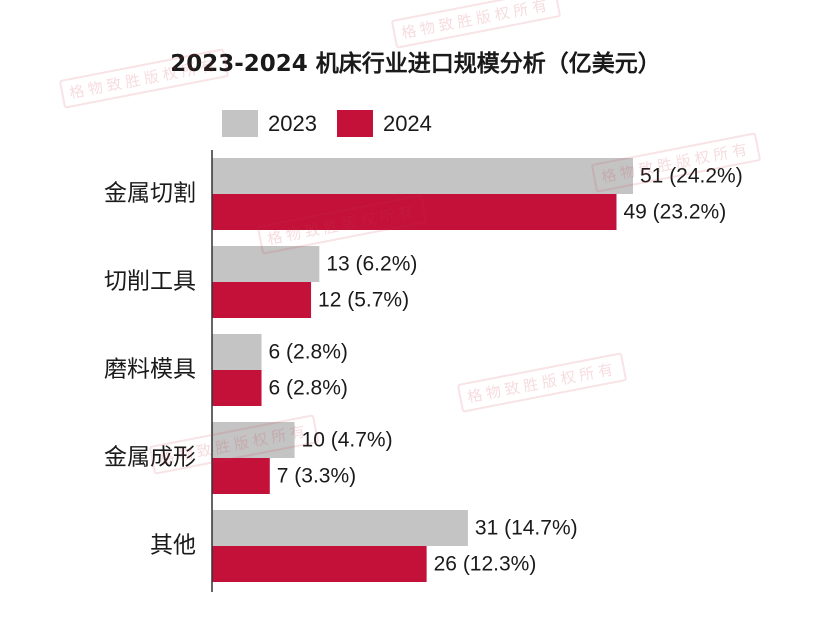 This screenshot has height=620, width=831. I want to click on data-label: 13 (6.2%), so click(371, 264).